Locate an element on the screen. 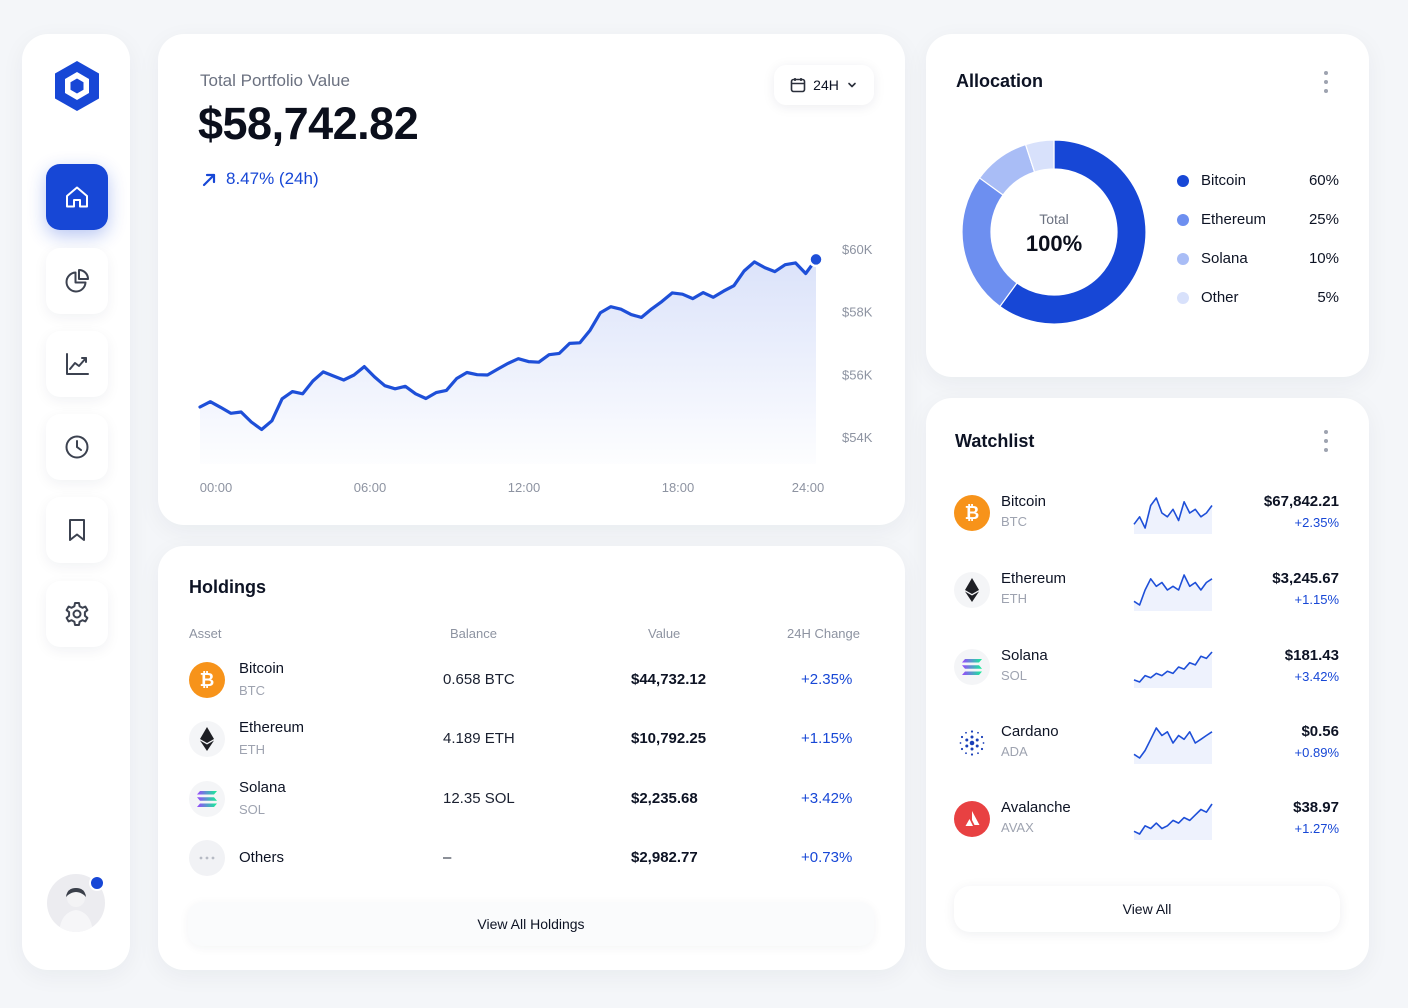  sidebar is located at coordinates (76, 502).